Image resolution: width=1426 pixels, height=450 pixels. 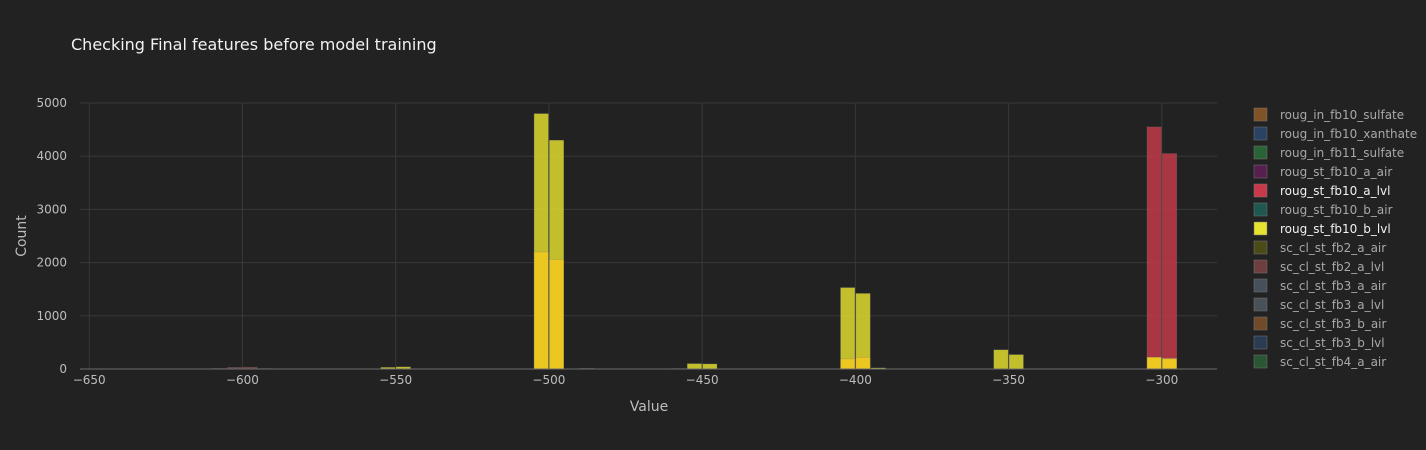 I want to click on legend-label: sc_cl_st_fb3_b_air, so click(x=1333, y=324).